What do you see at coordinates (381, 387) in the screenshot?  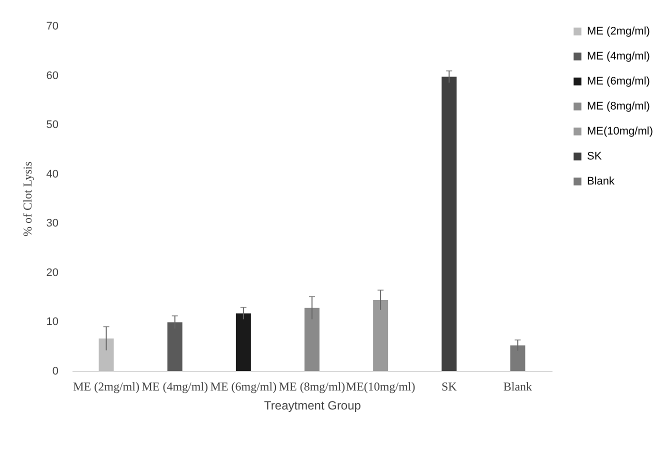 I see `x-tick-label: ME(10mg/ml)` at bounding box center [381, 387].